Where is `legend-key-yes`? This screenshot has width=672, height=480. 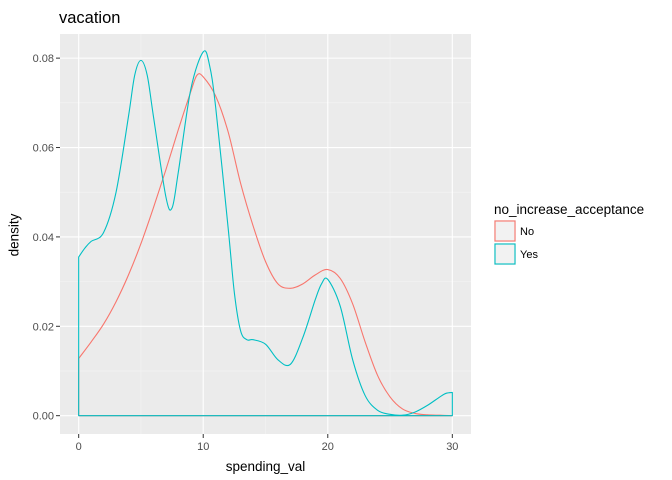 legend-key-yes is located at coordinates (505, 254).